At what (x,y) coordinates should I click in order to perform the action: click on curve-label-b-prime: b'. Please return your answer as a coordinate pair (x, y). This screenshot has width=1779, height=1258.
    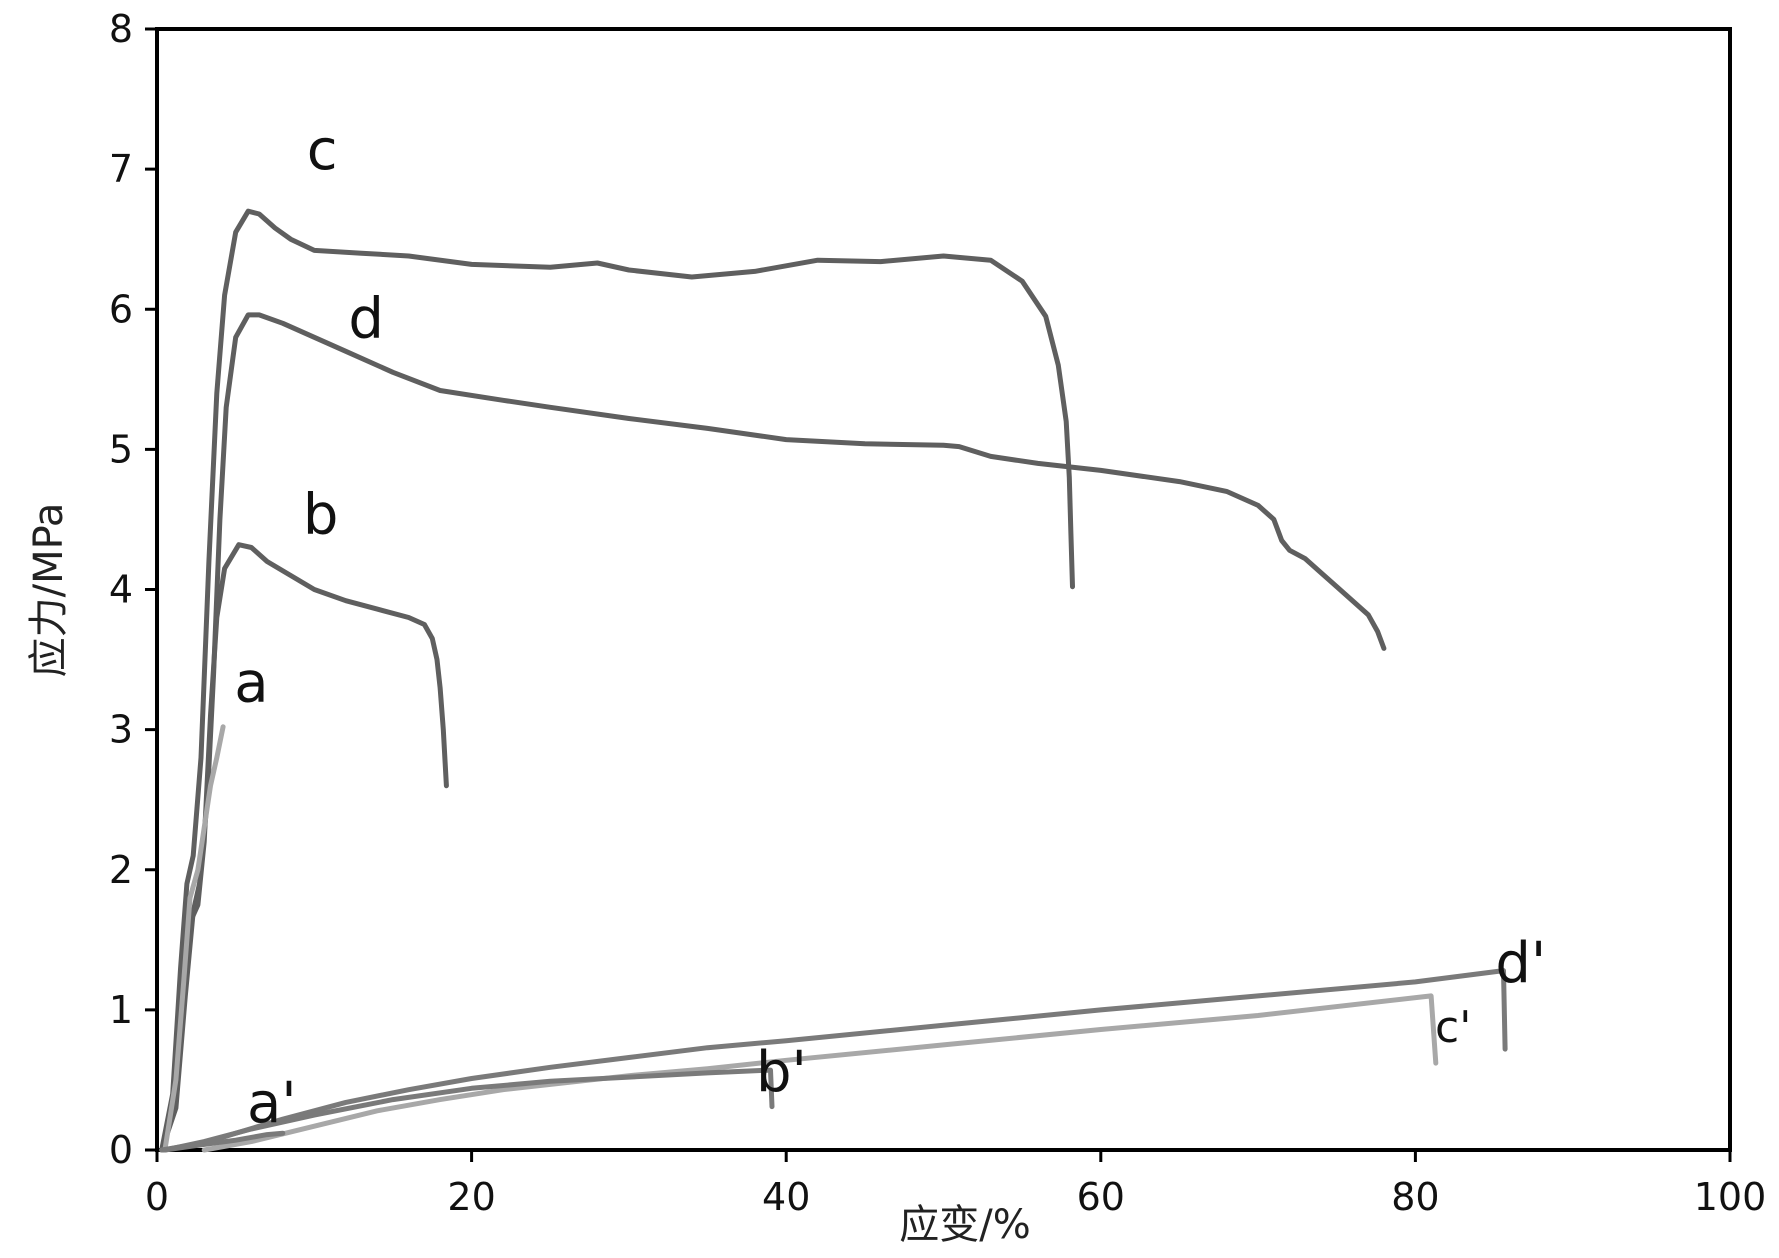
    Looking at the image, I should click on (781, 1072).